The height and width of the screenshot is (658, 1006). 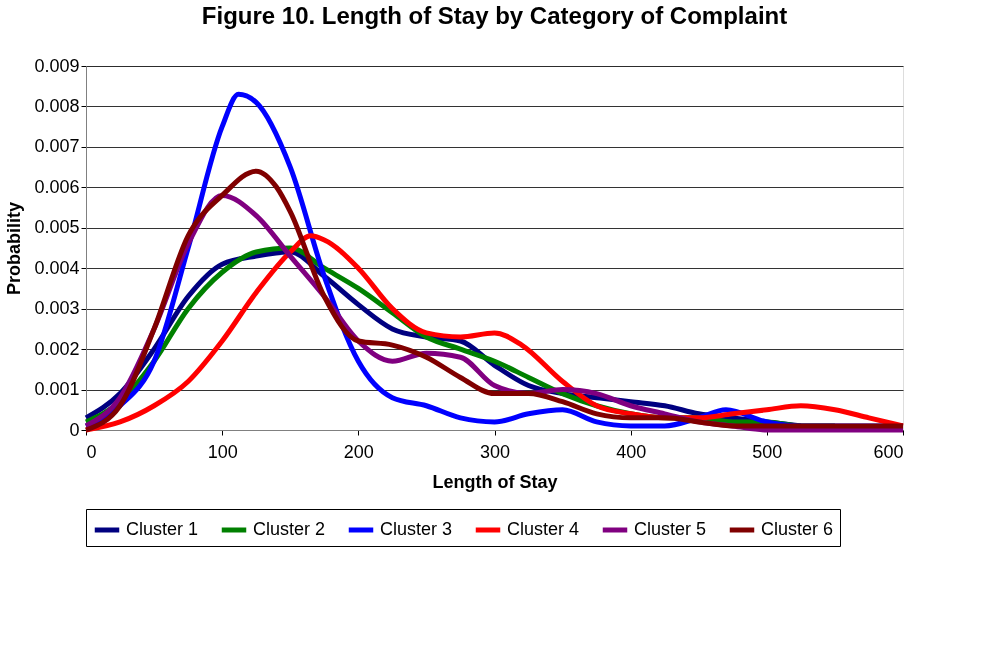 I want to click on x-tick-label: 600, so click(x=888, y=451).